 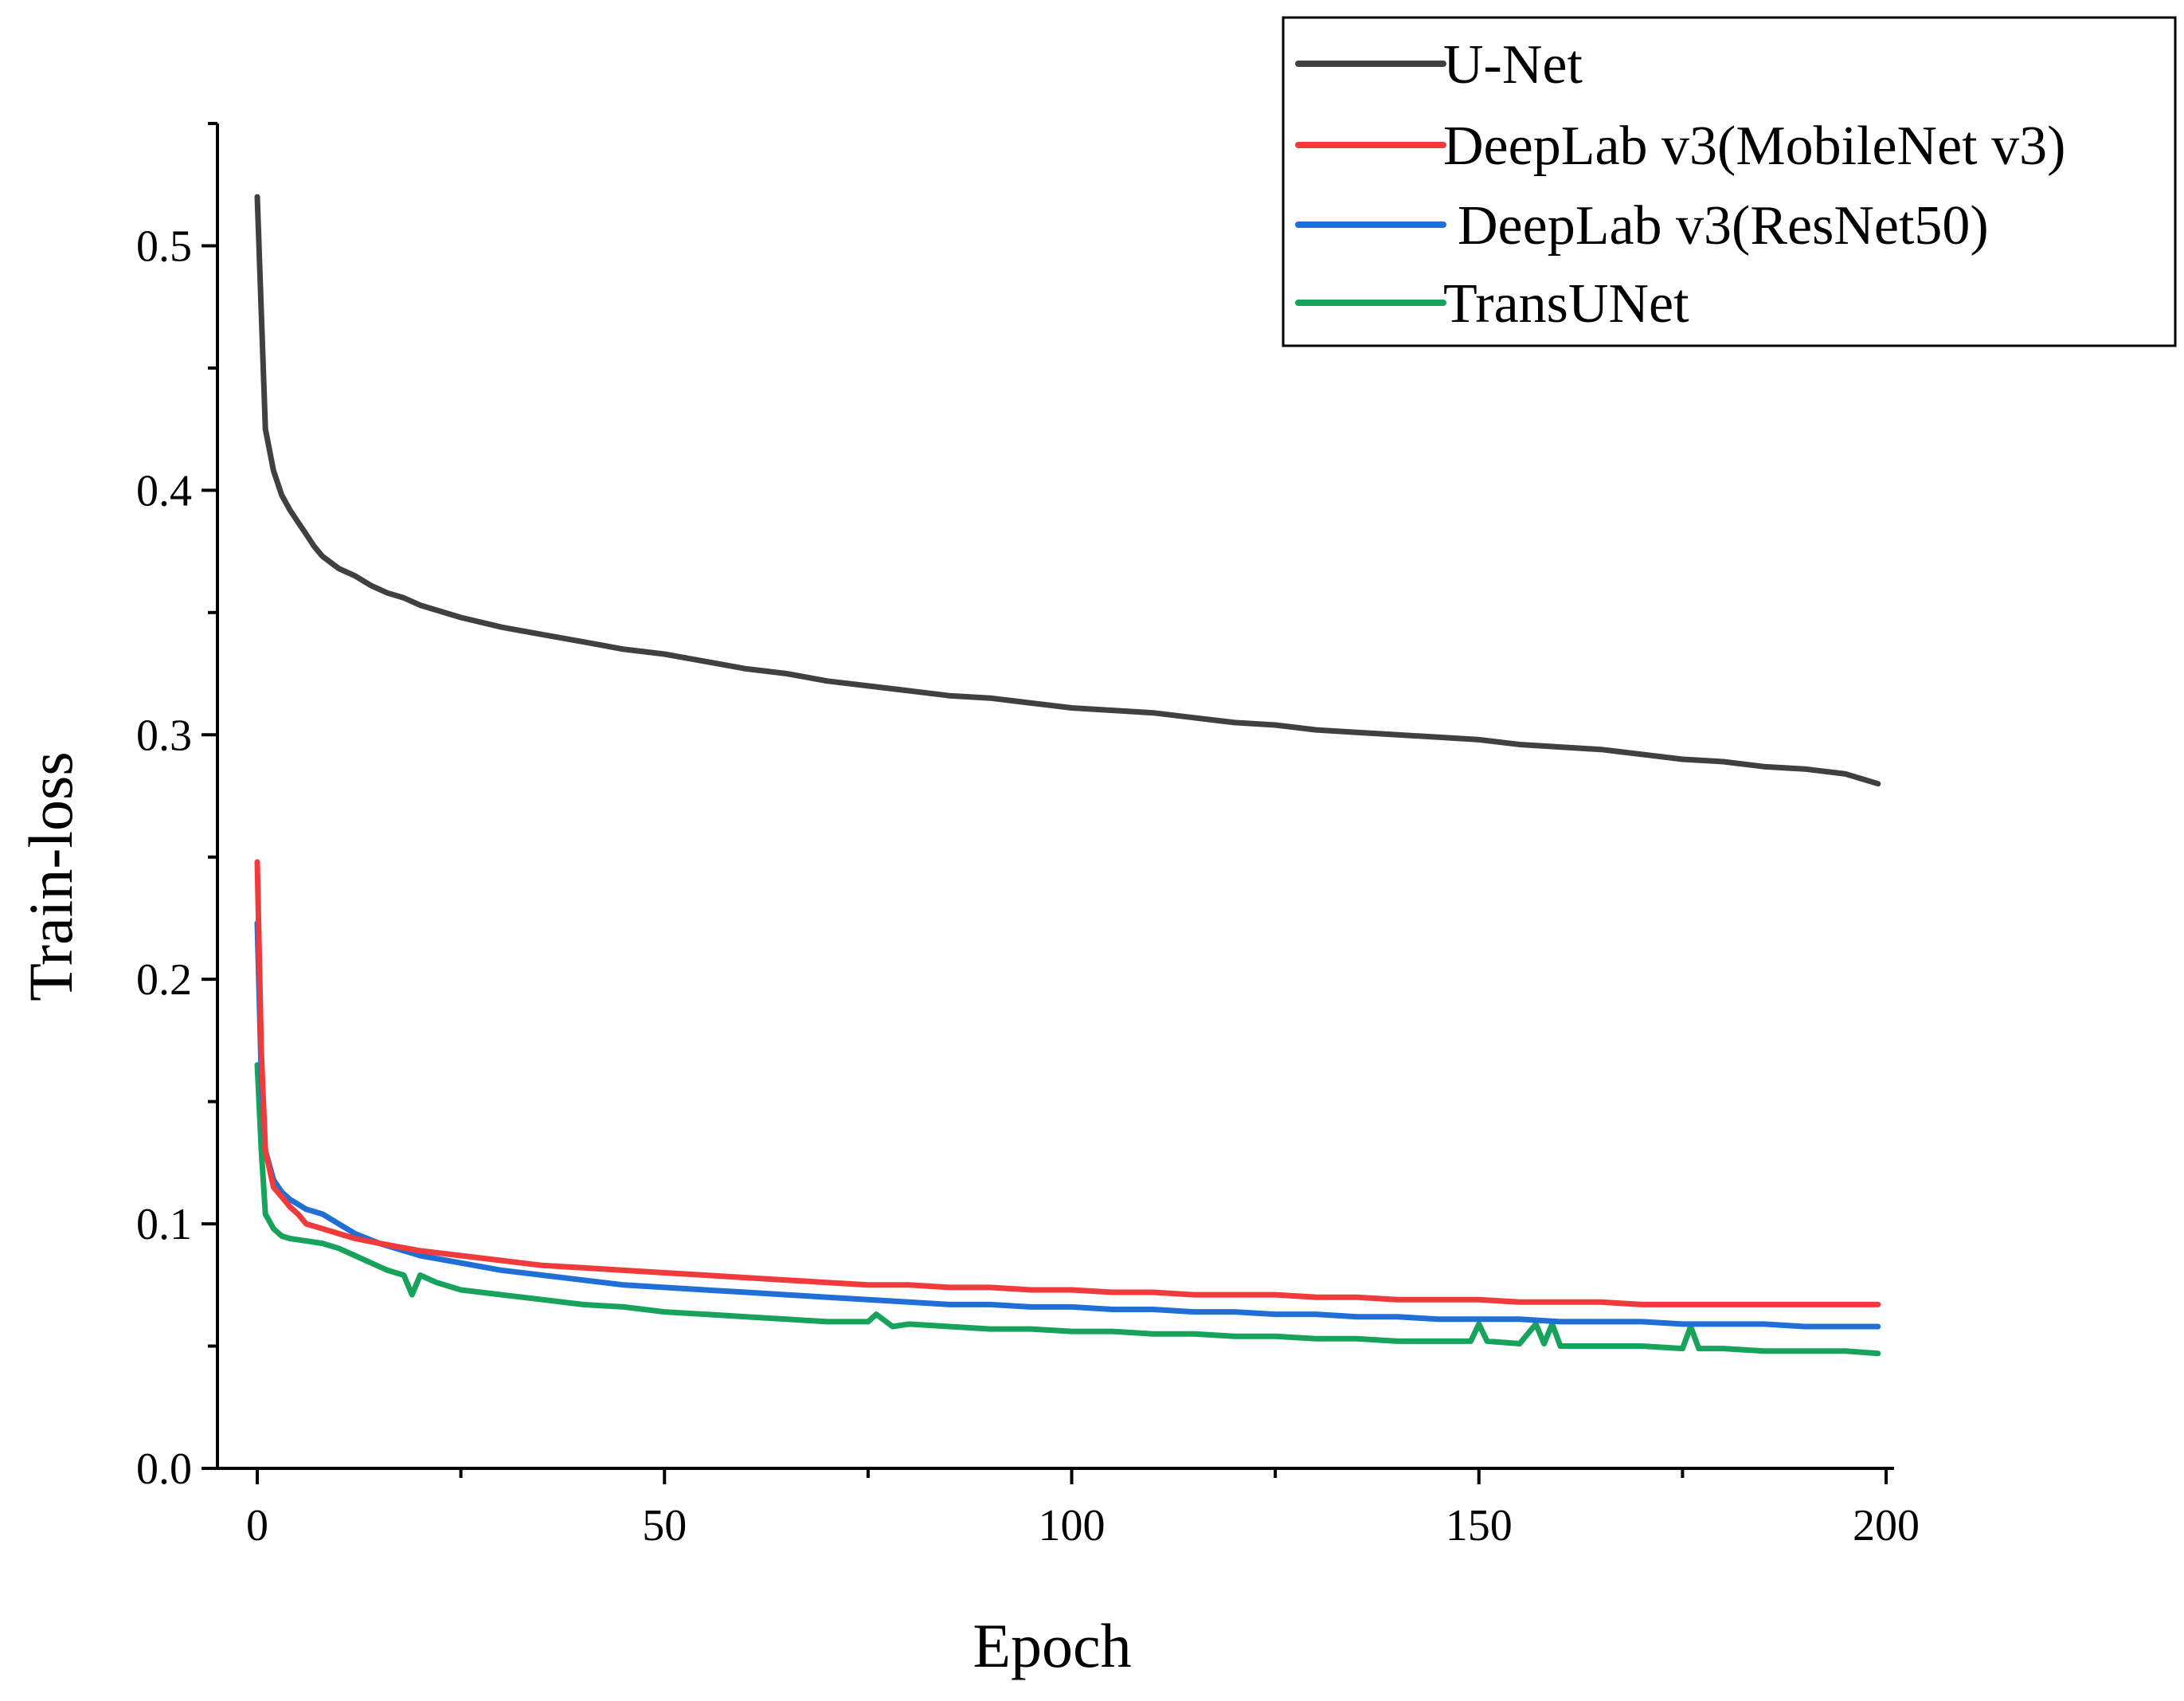 What do you see at coordinates (1886, 1525) in the screenshot?
I see `x-tick-label: 200` at bounding box center [1886, 1525].